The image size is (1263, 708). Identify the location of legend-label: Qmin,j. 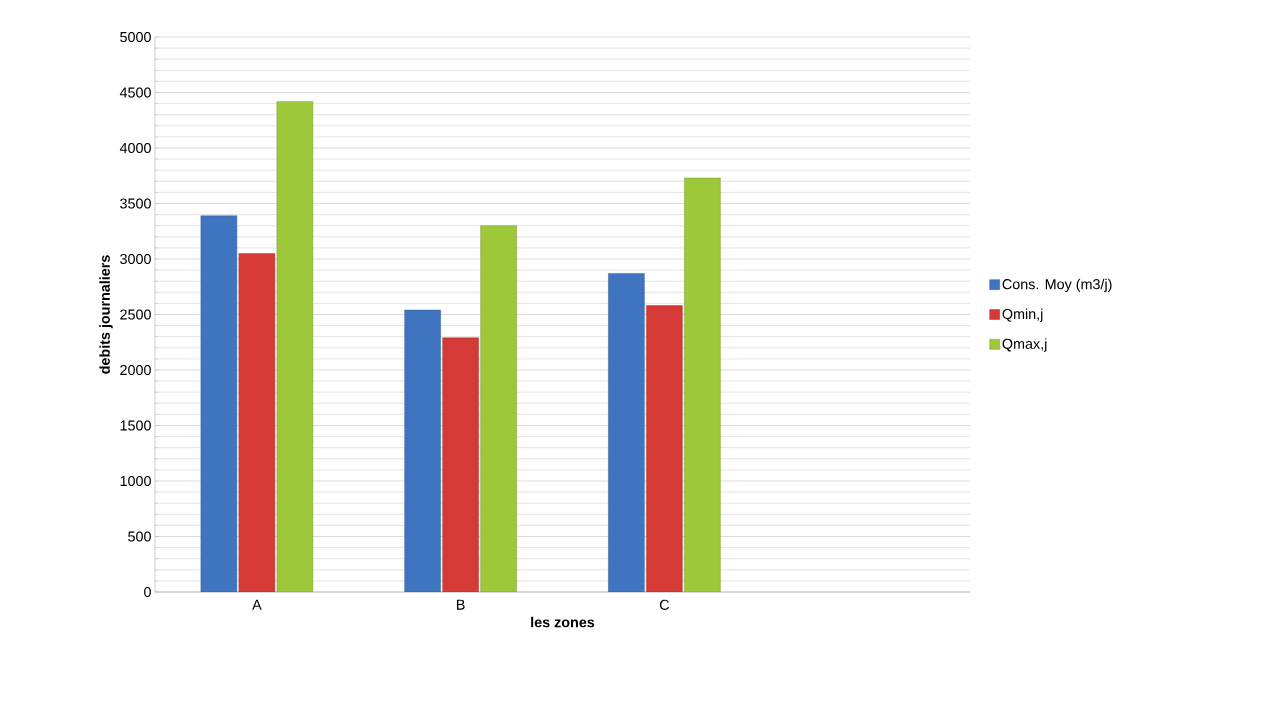
(1022, 315).